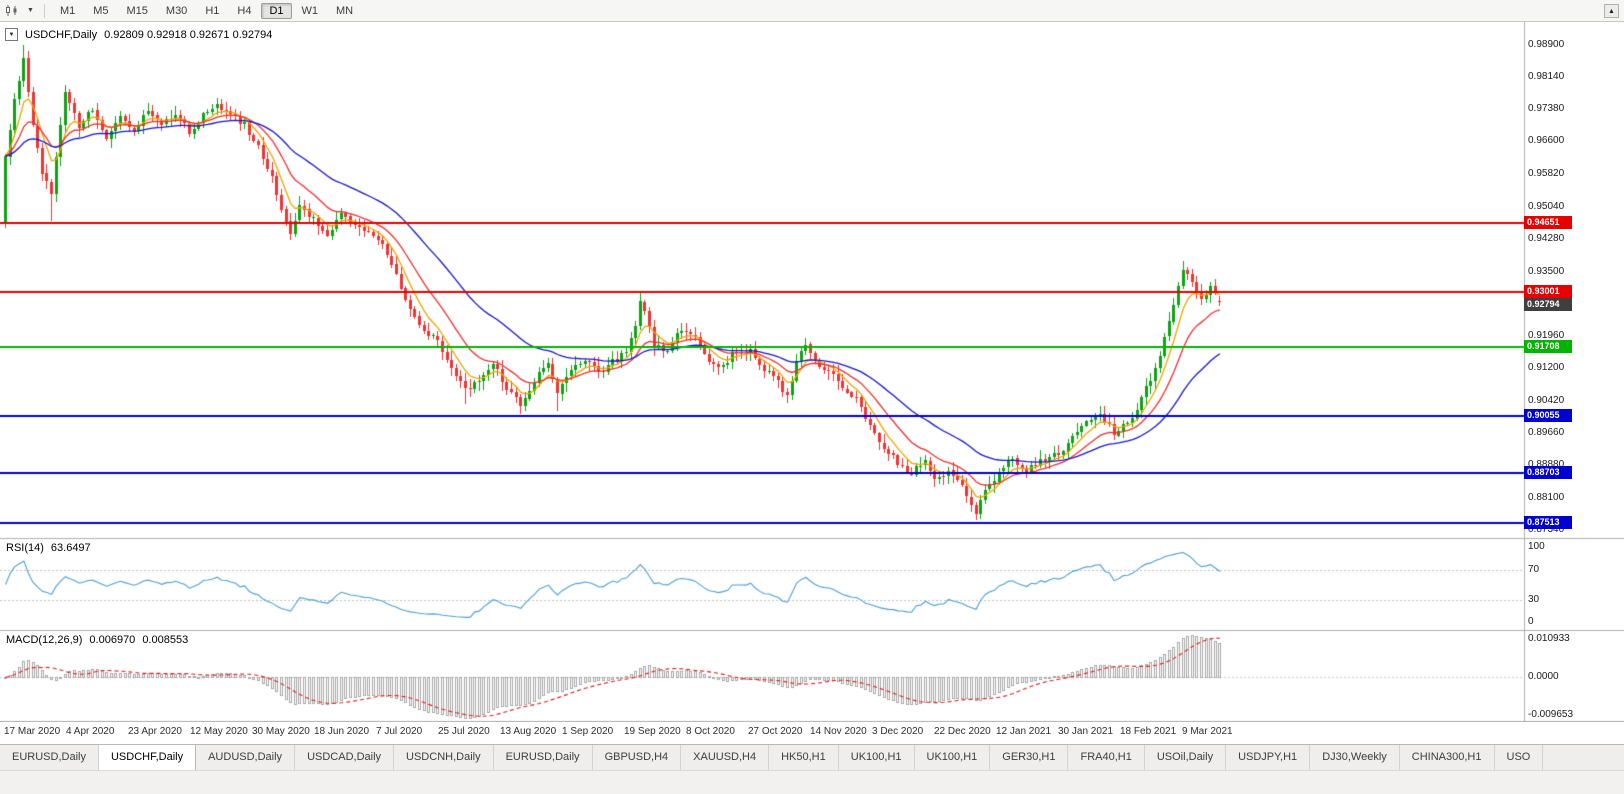 This screenshot has width=1624, height=794. I want to click on rsi-name: RSI(14), so click(25, 548).